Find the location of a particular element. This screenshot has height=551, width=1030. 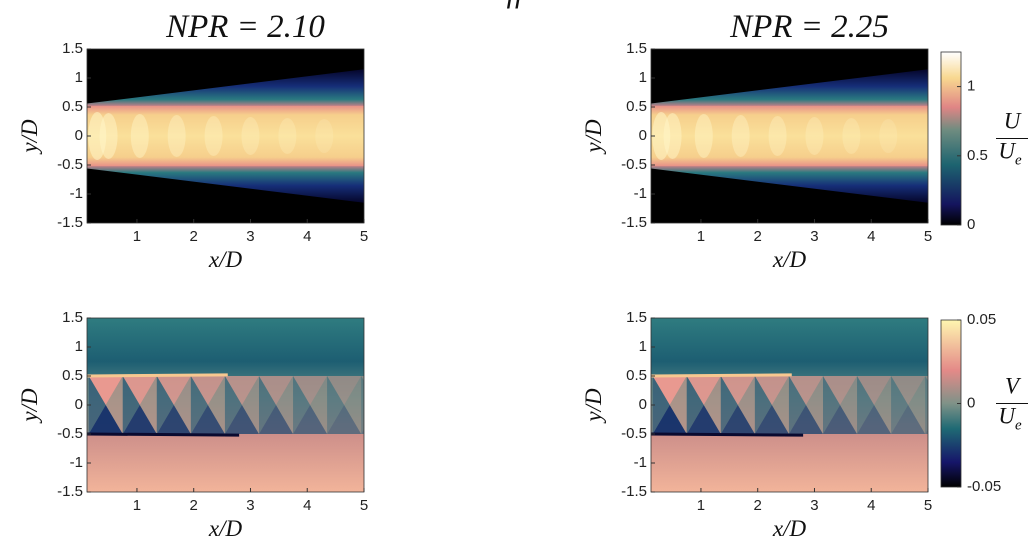

colorbar-label-numerator: U is located at coordinates (1013, 121).